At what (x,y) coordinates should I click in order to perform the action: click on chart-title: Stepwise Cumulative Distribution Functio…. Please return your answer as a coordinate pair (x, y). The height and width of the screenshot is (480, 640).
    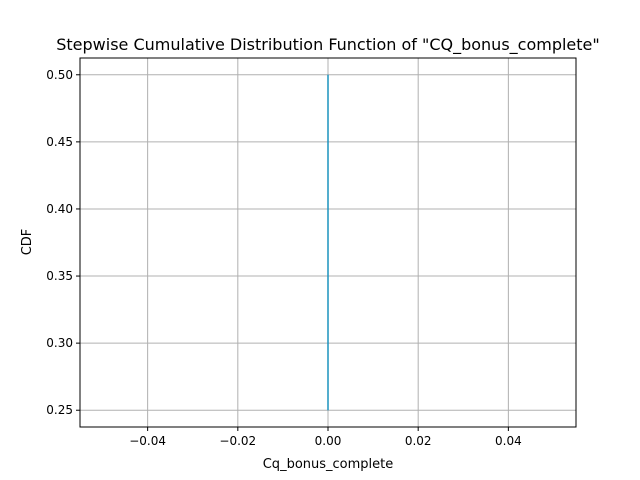
    Looking at the image, I should click on (328, 45).